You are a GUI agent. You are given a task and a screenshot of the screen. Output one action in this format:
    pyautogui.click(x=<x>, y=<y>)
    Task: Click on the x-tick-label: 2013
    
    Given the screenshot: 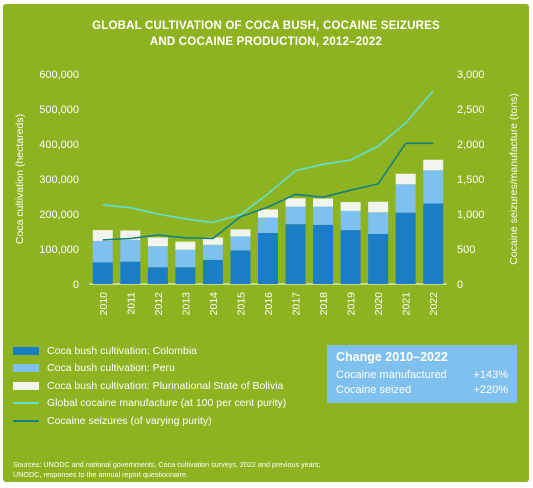 What is the action you would take?
    pyautogui.click(x=186, y=304)
    